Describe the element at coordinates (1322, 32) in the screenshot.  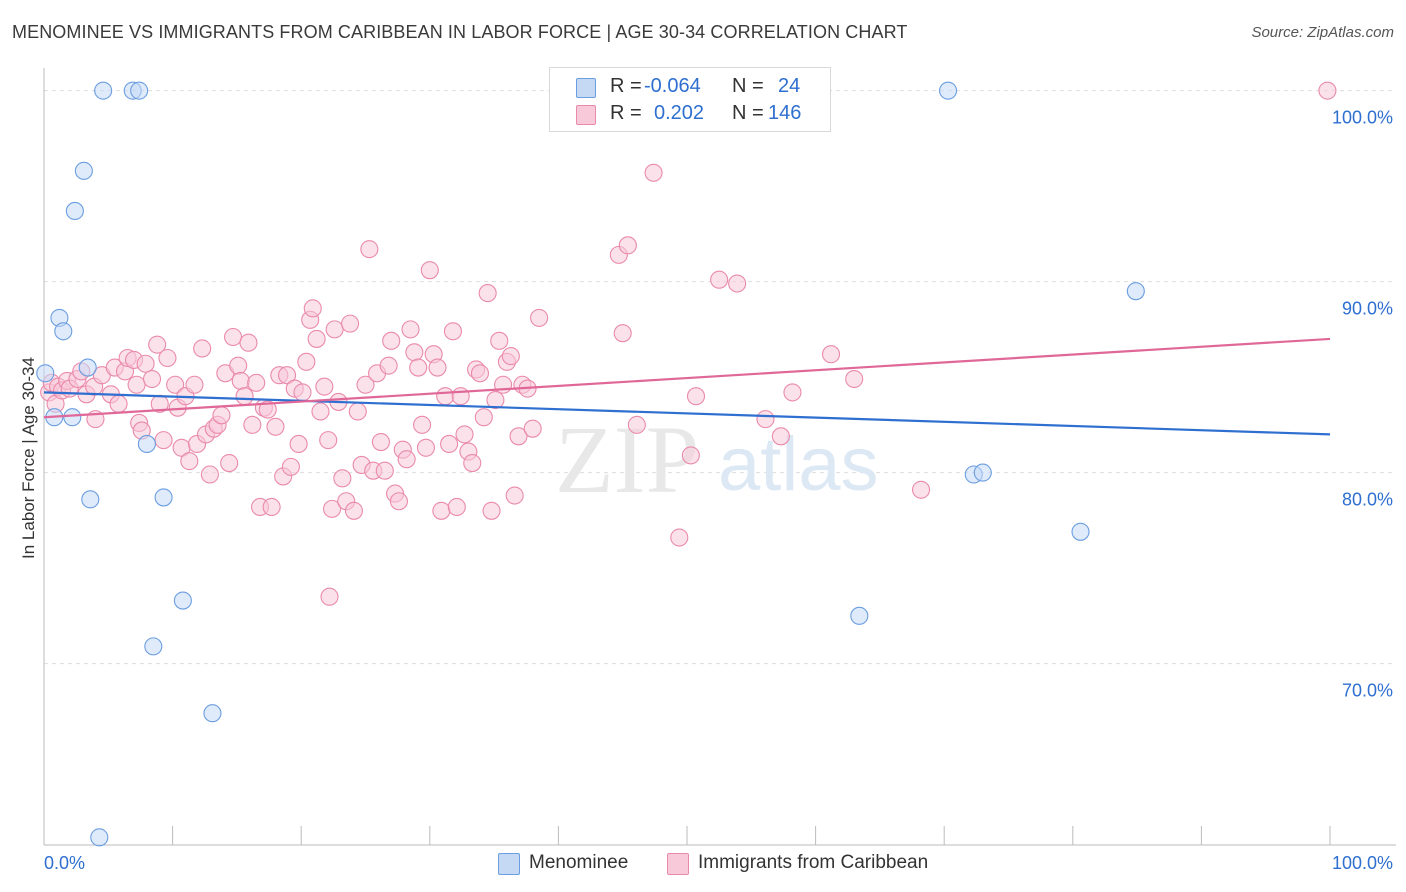
I see `chart-source: Source: ZipAtlas.com` at that location.